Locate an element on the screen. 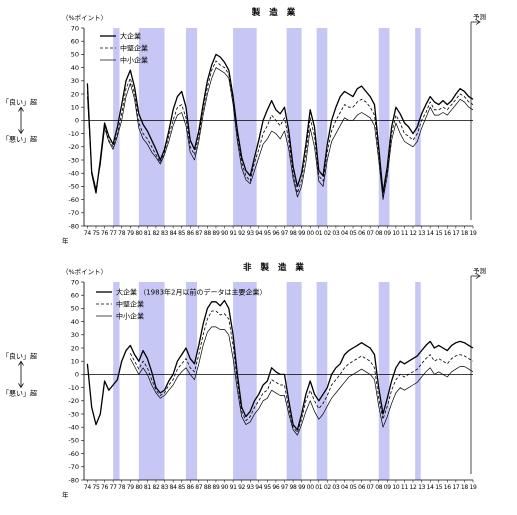  arrow-head-up is located at coordinates (21, 363).